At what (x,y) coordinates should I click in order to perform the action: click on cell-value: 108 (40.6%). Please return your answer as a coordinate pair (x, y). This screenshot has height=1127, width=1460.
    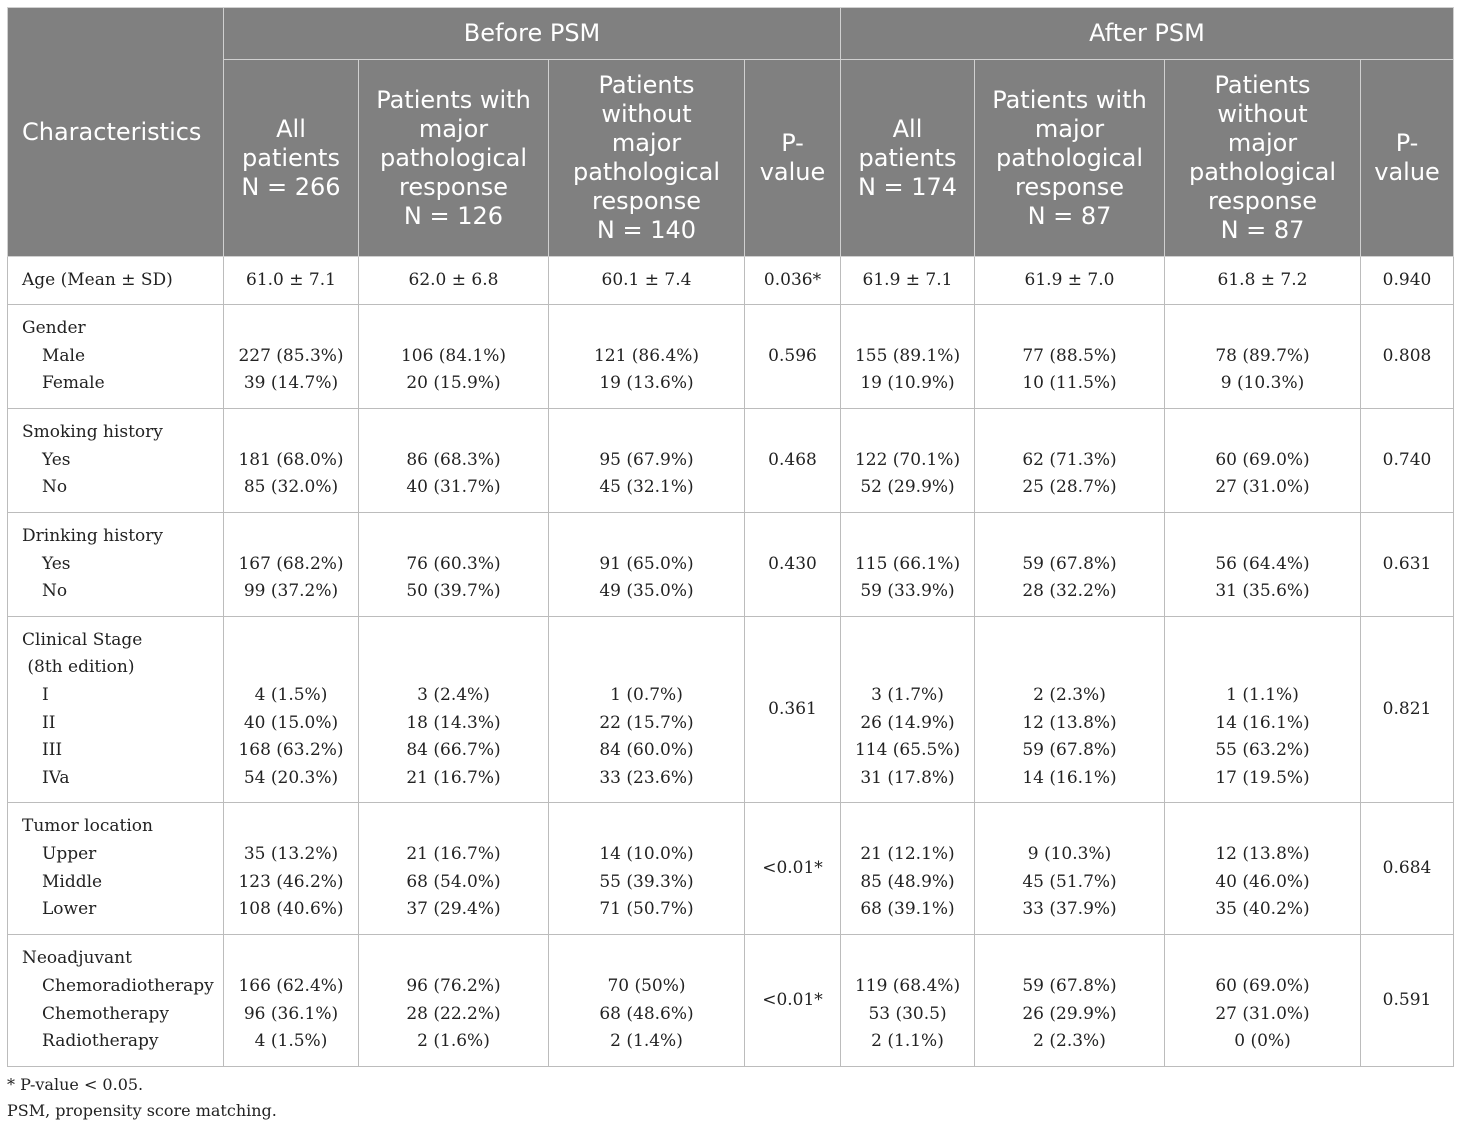
    Looking at the image, I should click on (291, 909).